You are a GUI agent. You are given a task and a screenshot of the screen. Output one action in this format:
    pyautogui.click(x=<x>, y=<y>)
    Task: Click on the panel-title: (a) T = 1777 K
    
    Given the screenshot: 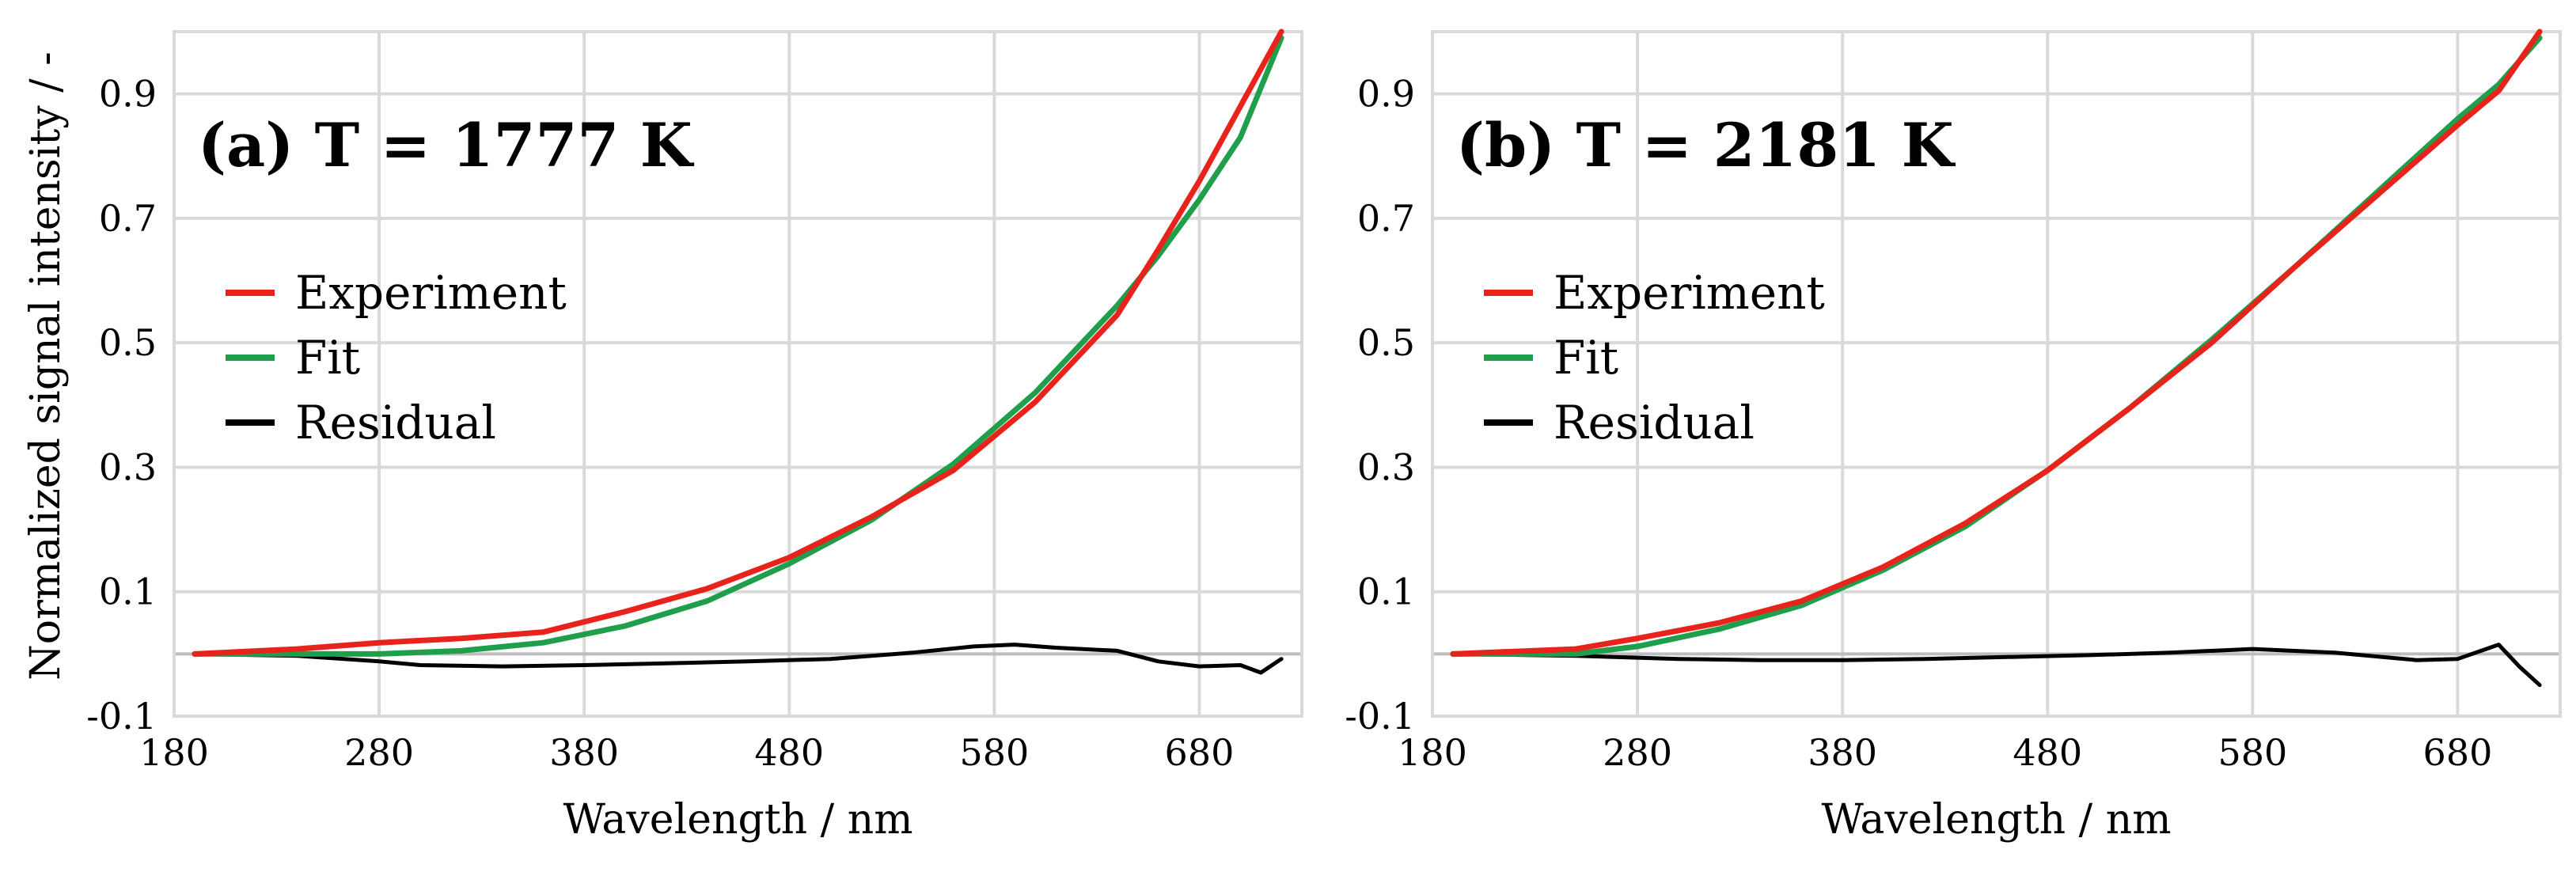 What is the action you would take?
    pyautogui.click(x=446, y=145)
    